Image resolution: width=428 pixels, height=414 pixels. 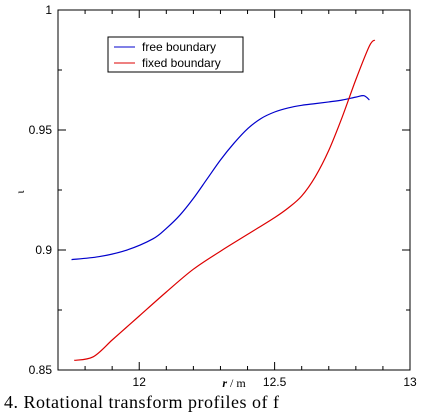 What do you see at coordinates (275, 382) in the screenshot?
I see `x-tick-label: 12.5` at bounding box center [275, 382].